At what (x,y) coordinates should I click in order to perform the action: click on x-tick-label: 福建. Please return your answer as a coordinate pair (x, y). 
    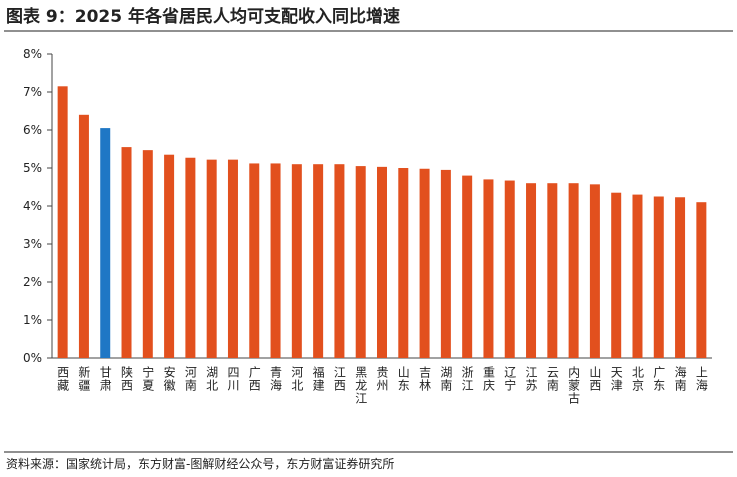
    Looking at the image, I should click on (318, 378).